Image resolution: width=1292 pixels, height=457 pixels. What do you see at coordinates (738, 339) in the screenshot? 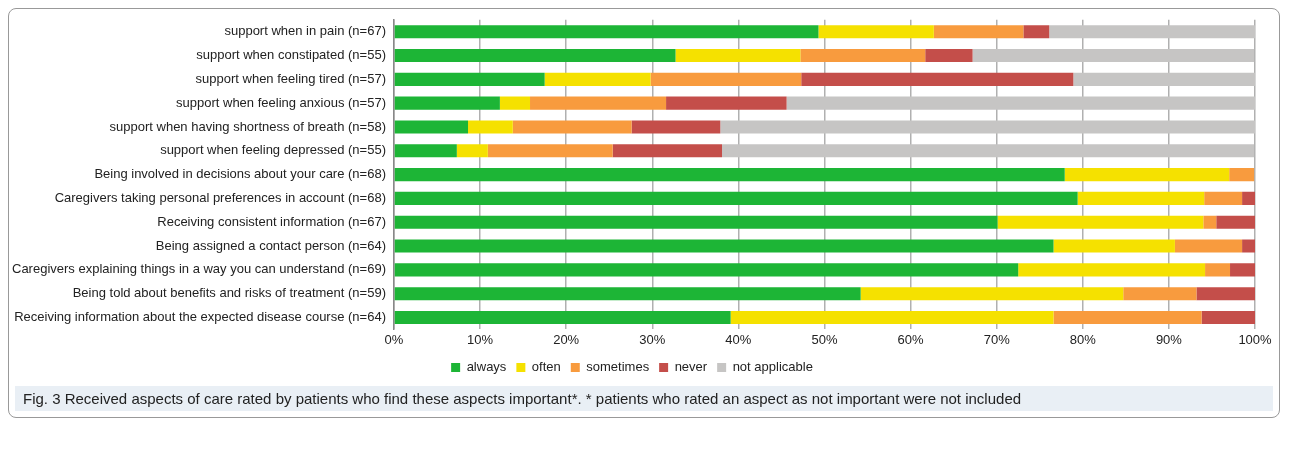
I see `x-tick-label: 40%` at bounding box center [738, 339].